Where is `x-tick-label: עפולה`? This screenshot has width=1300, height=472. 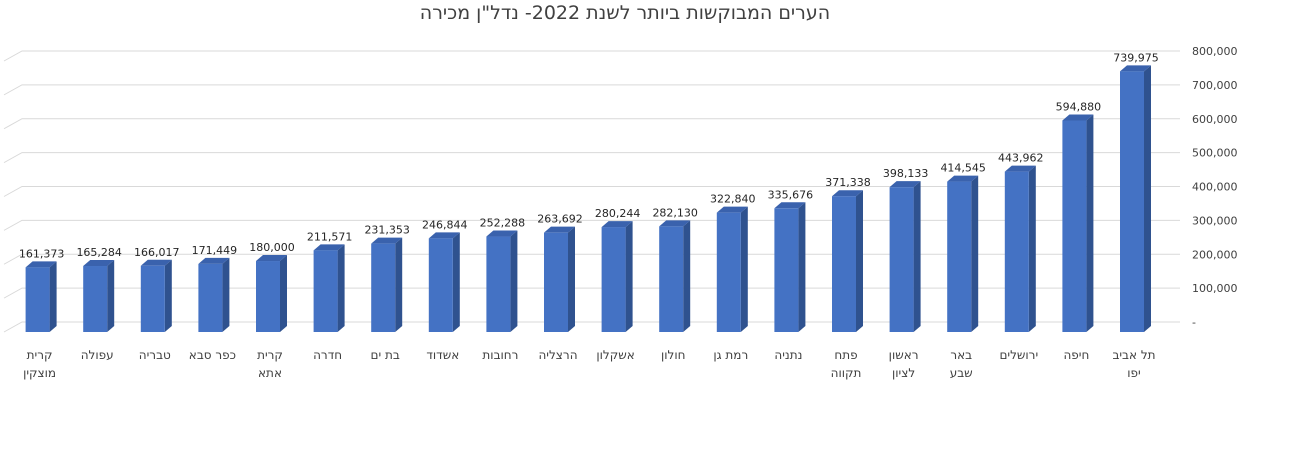 x-tick-label: עפולה is located at coordinates (97, 355).